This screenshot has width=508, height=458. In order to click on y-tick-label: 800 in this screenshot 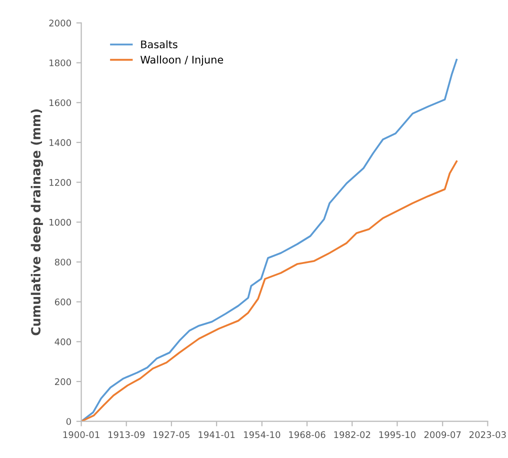, I will do `click(62, 262)`.